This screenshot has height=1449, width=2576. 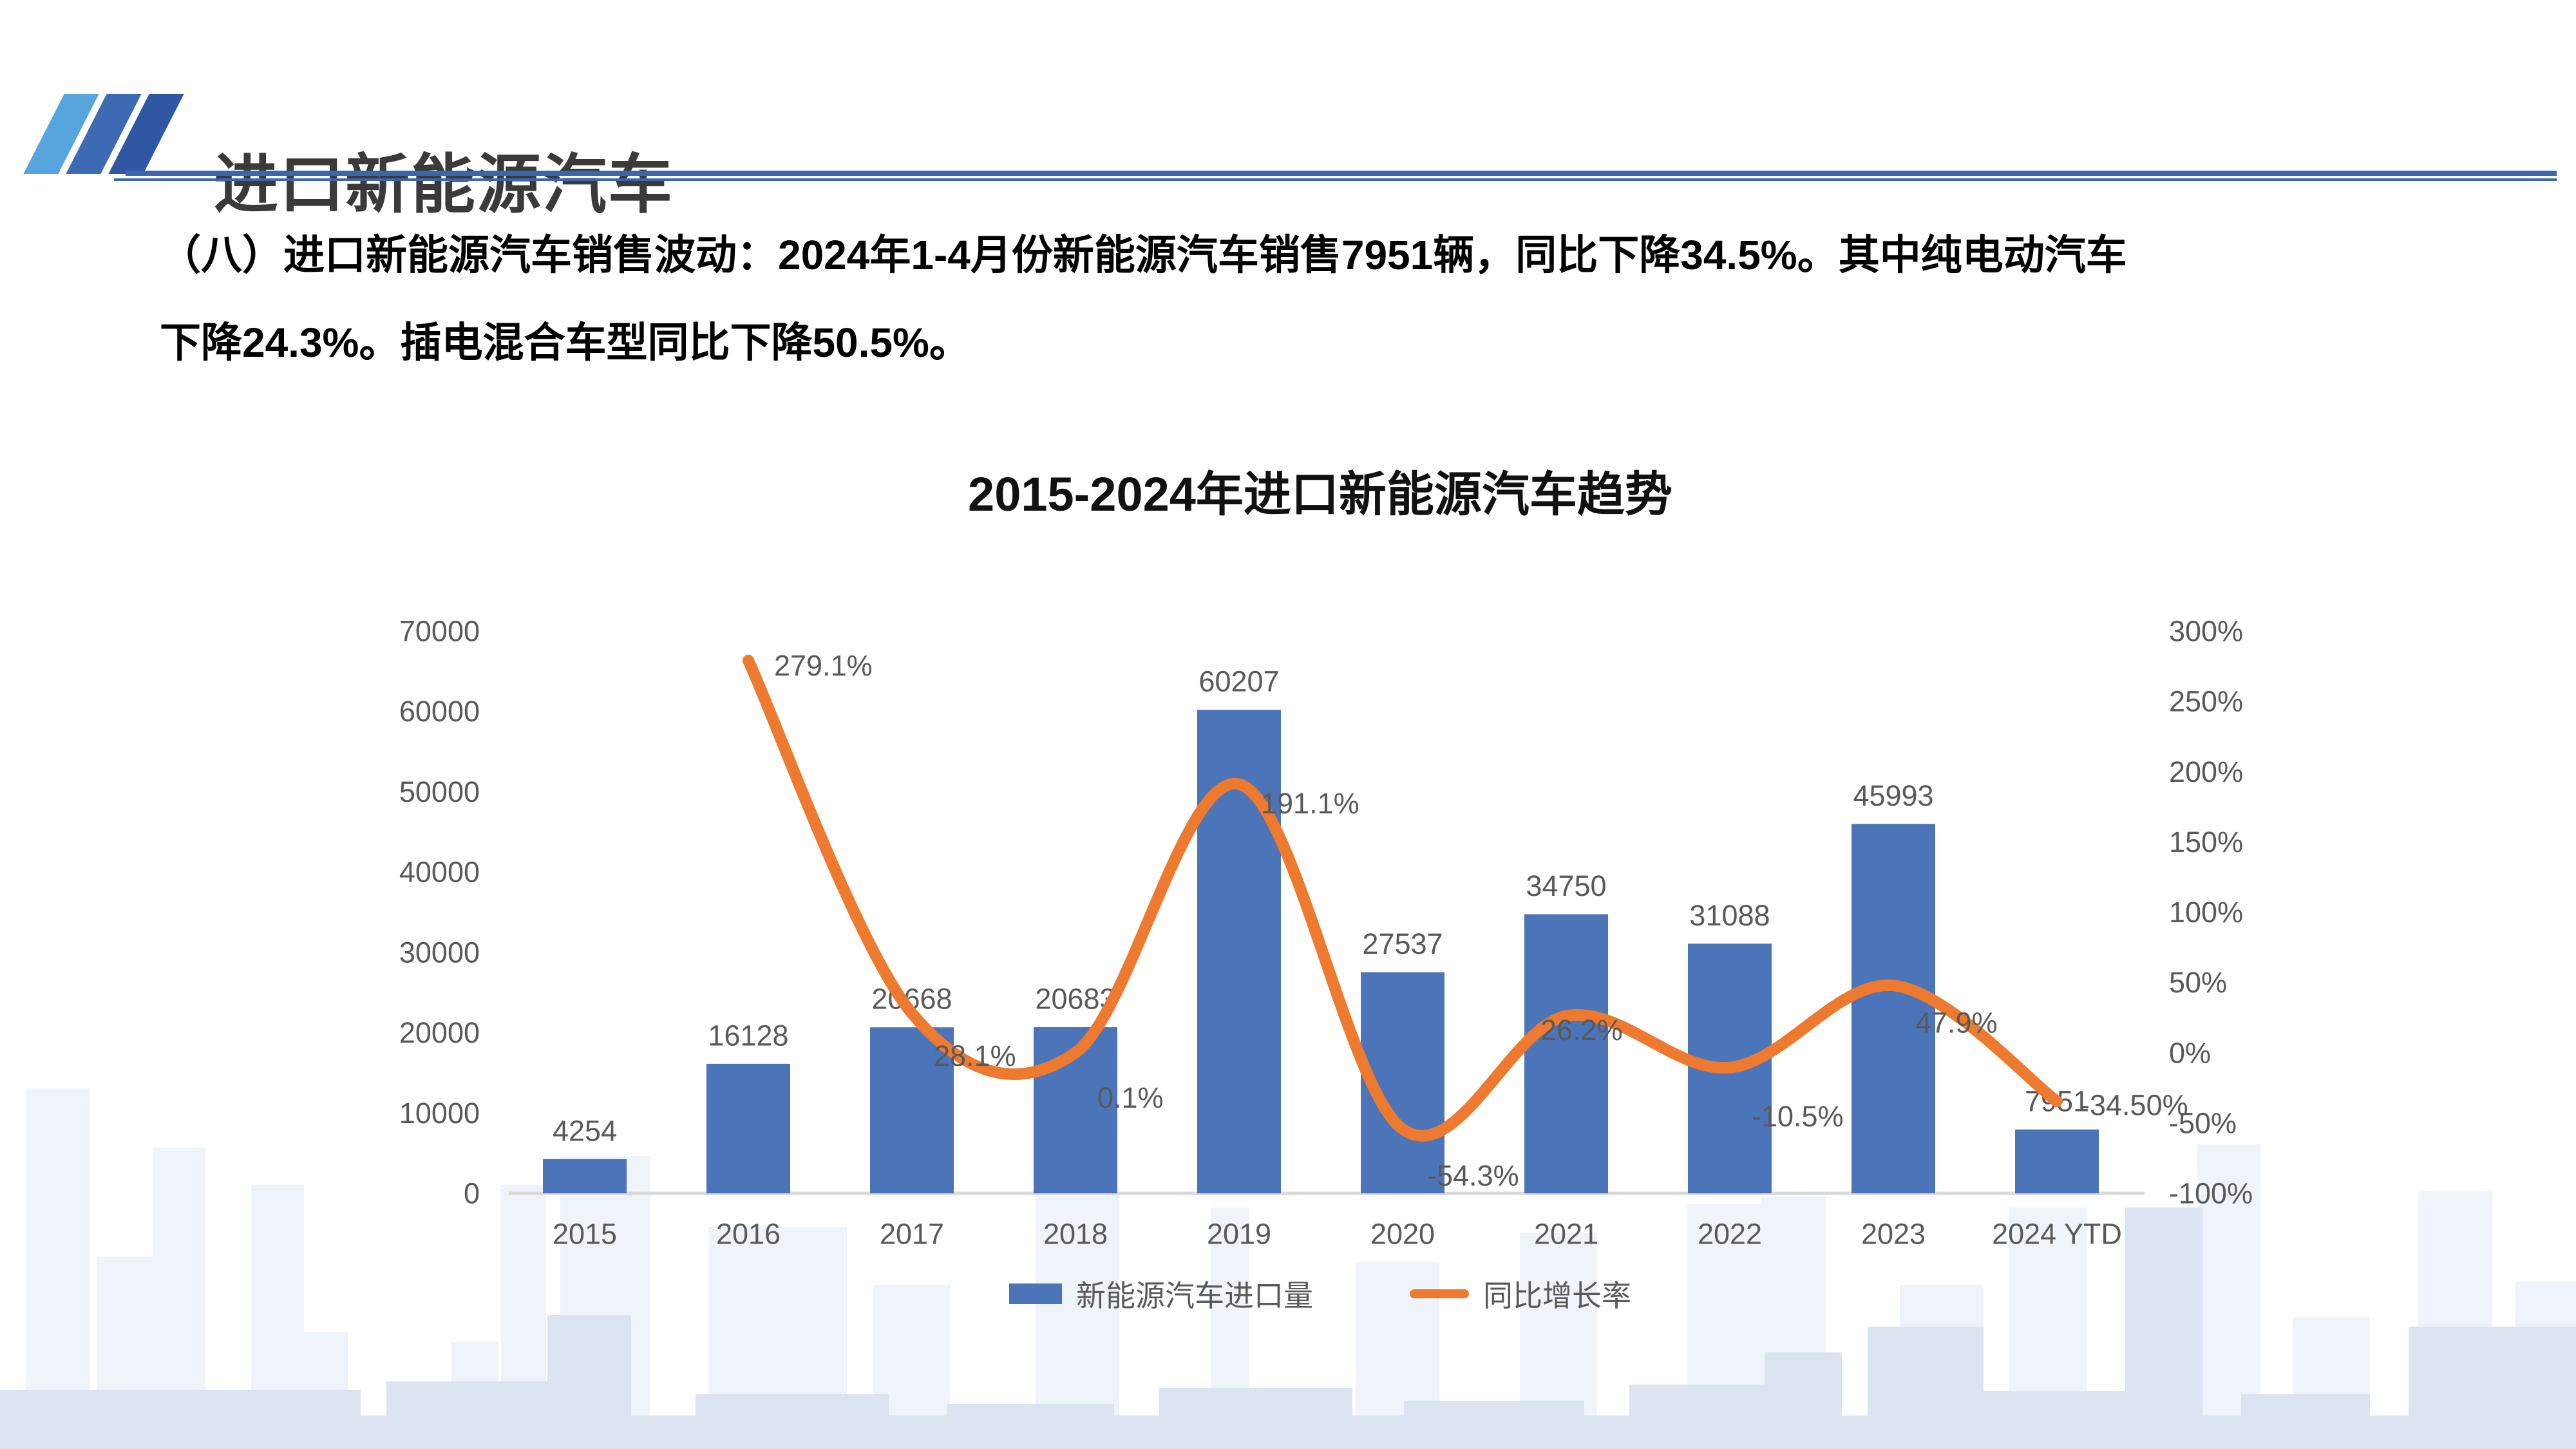 I want to click on legend-bar-label: 新能源汽车进口量, so click(x=1194, y=1295).